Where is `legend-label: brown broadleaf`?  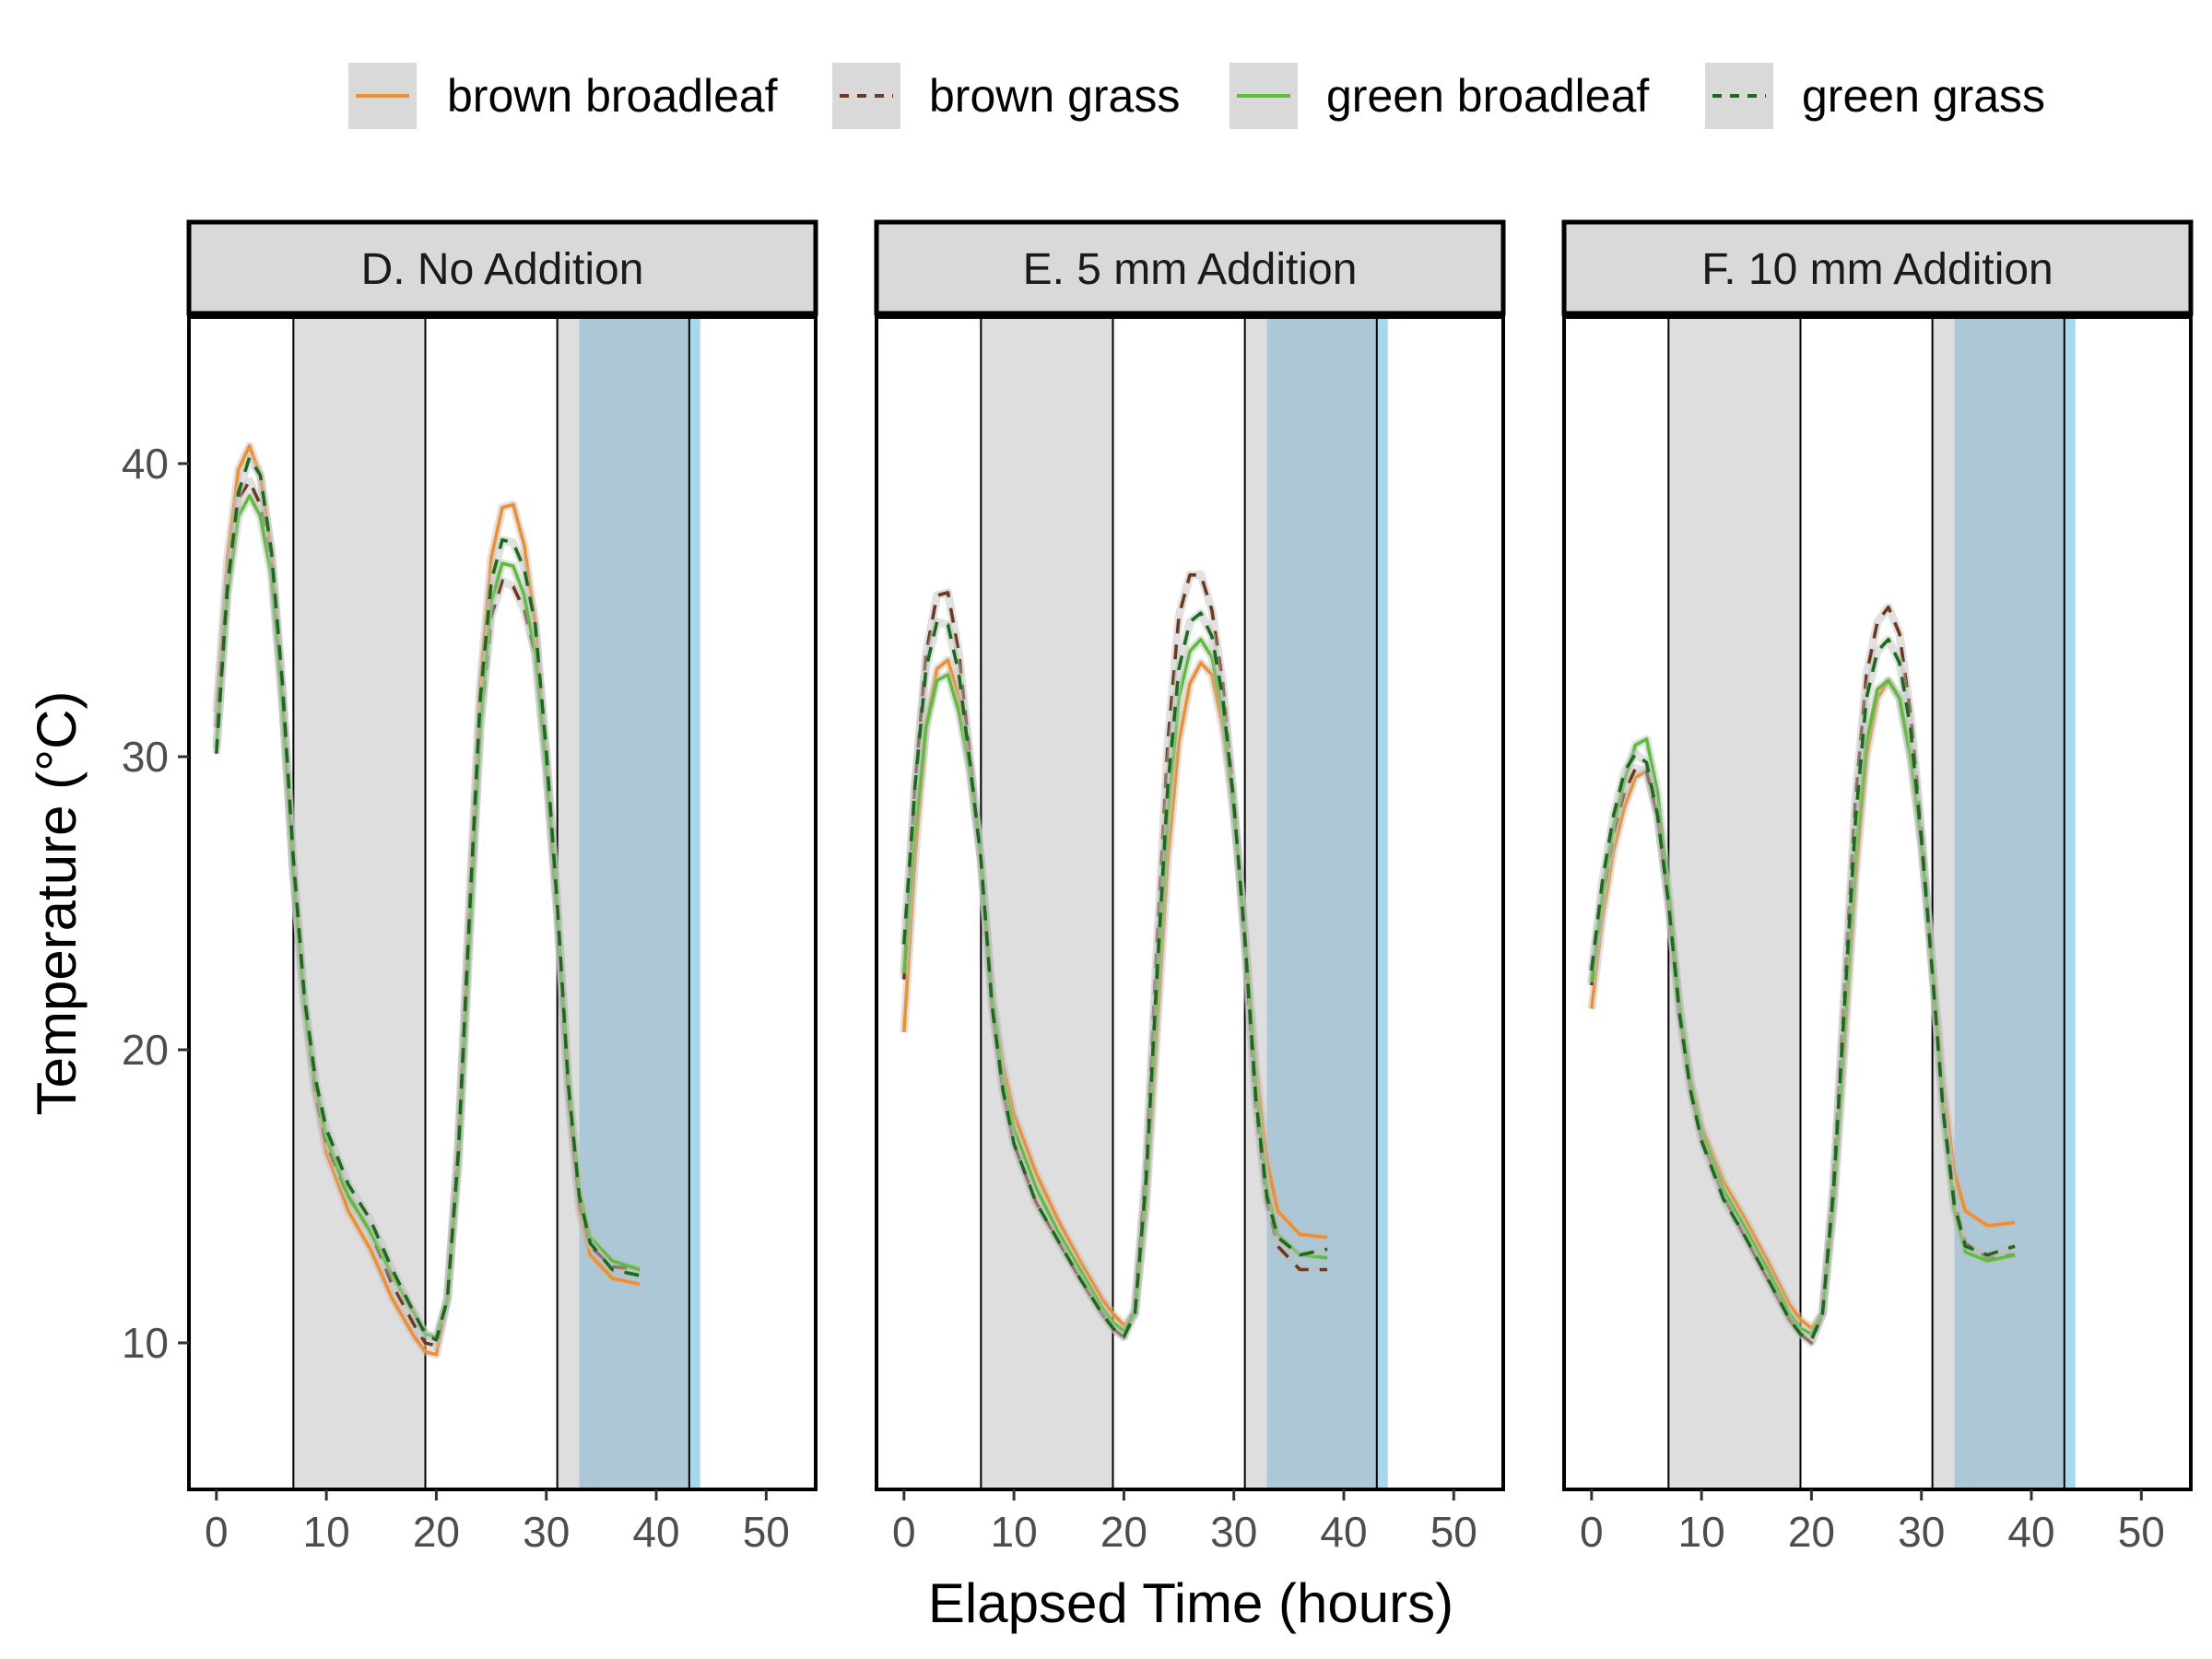 legend-label: brown broadleaf is located at coordinates (612, 96).